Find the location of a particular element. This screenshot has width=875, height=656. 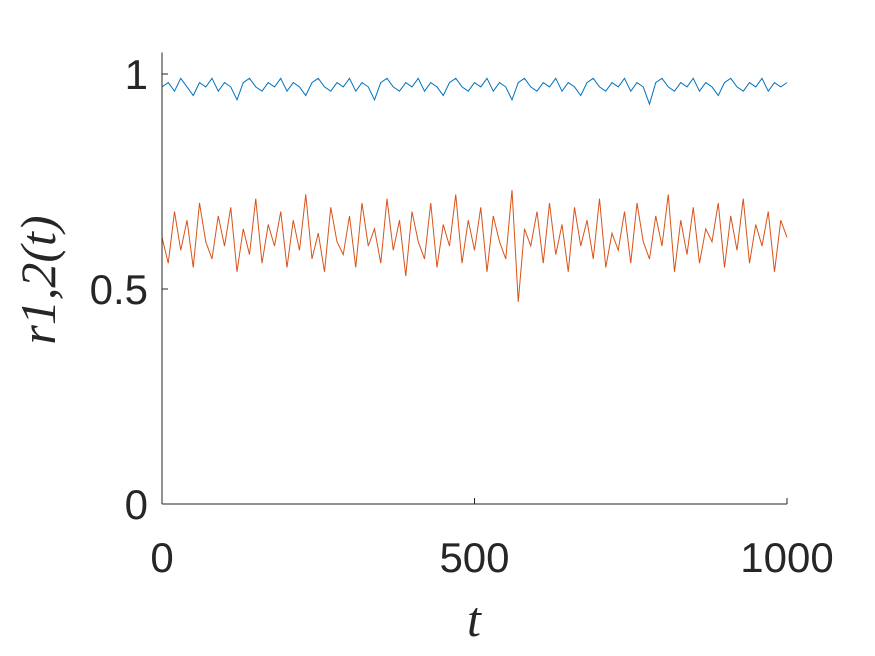

x-tick-label: 500 is located at coordinates (474, 557).